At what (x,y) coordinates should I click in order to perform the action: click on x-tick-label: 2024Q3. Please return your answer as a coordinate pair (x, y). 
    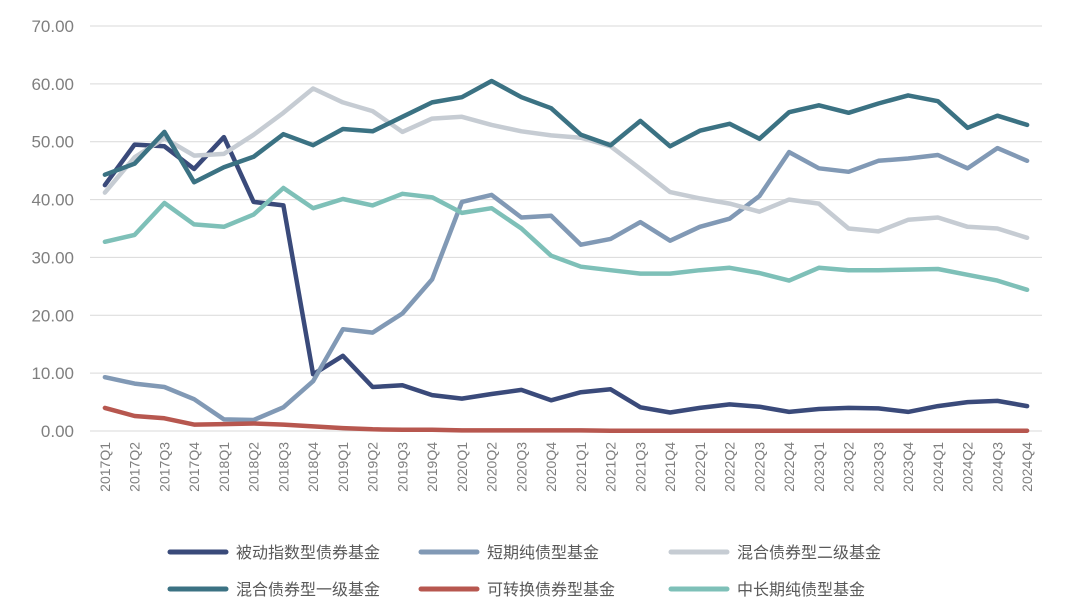
    Looking at the image, I should click on (997, 467).